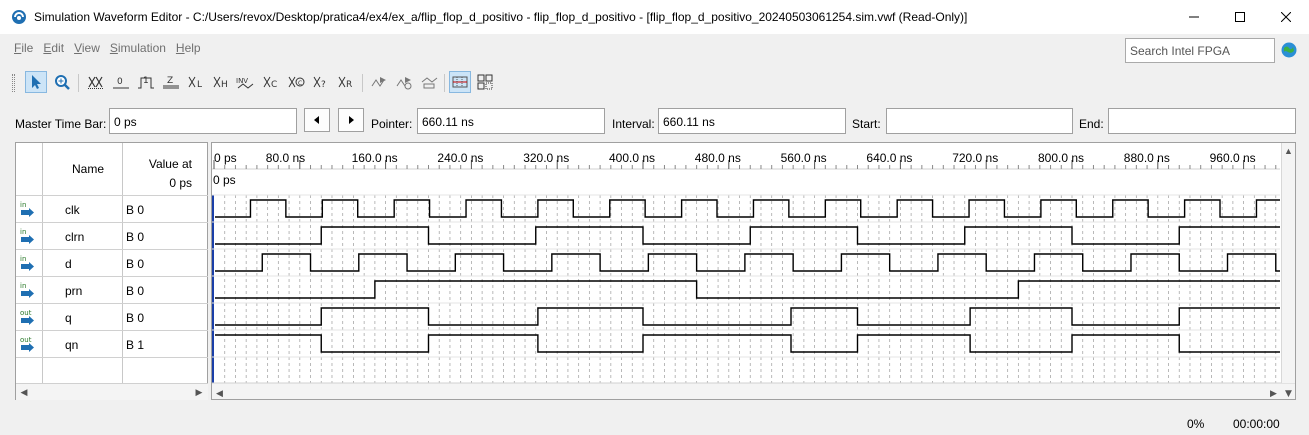  I want to click on count-value-text: C, so click(274, 85).